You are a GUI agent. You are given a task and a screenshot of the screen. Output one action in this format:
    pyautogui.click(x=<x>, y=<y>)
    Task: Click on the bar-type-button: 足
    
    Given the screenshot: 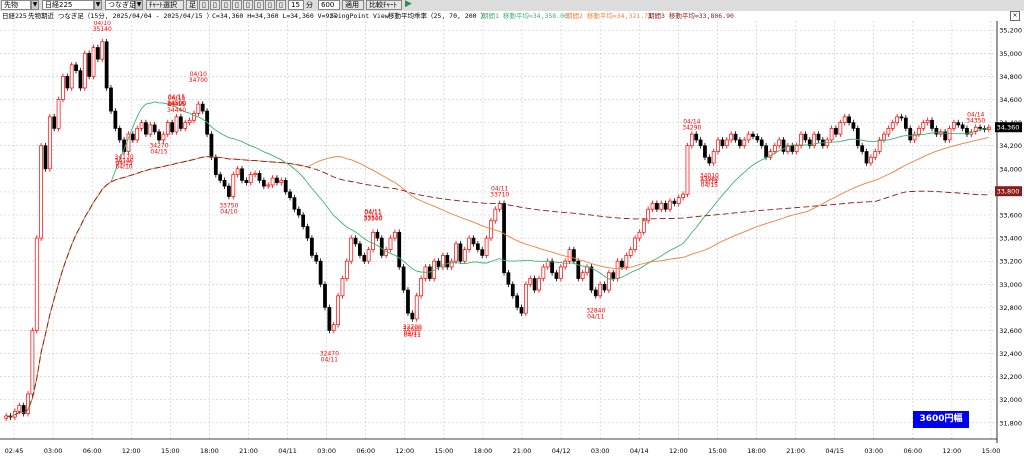 What is the action you would take?
    pyautogui.click(x=192, y=5)
    